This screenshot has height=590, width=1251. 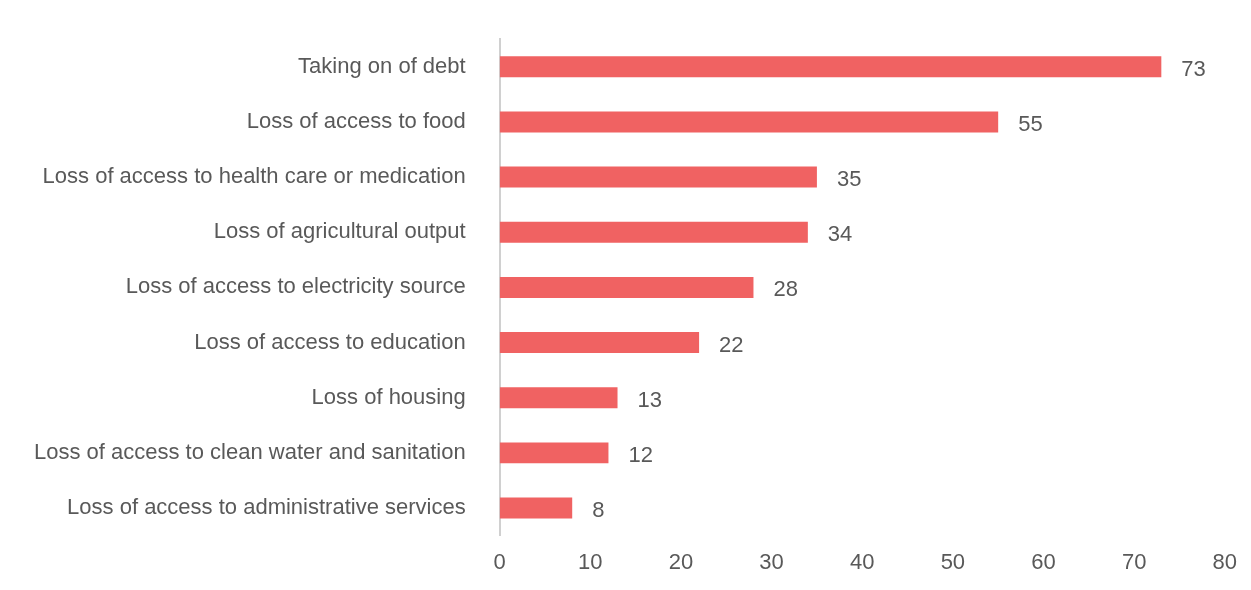 I want to click on y-tick-label: Loss of access to administrative services, so click(x=266, y=507).